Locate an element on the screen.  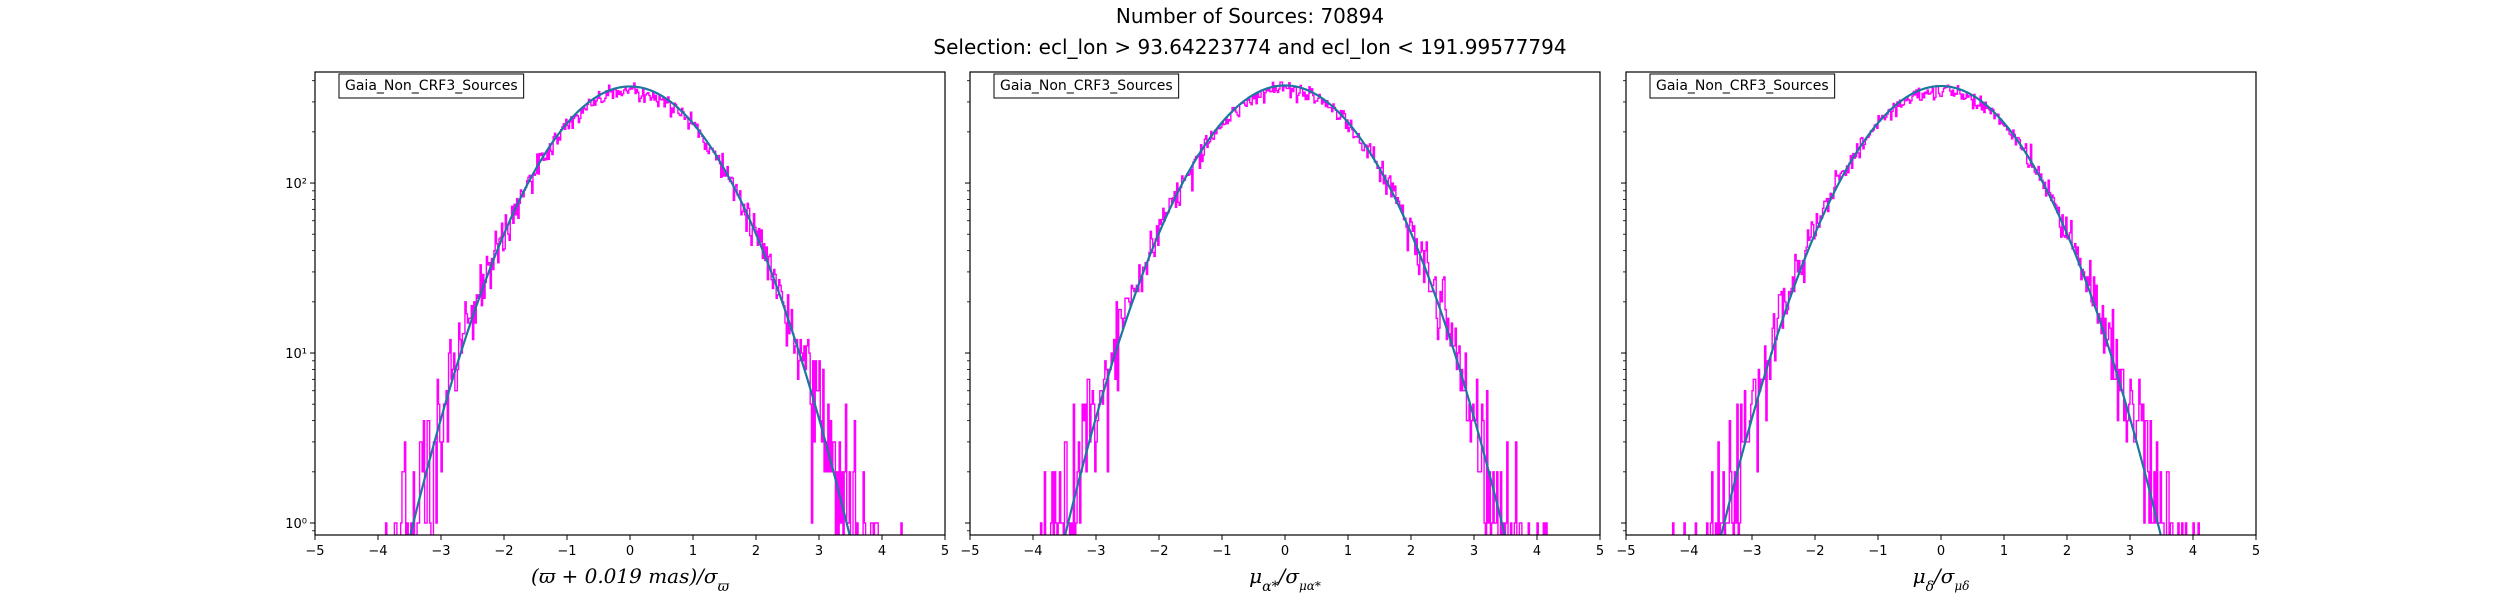
figure-title-line1: Number of Sources: 70894 is located at coordinates (1250, 16).